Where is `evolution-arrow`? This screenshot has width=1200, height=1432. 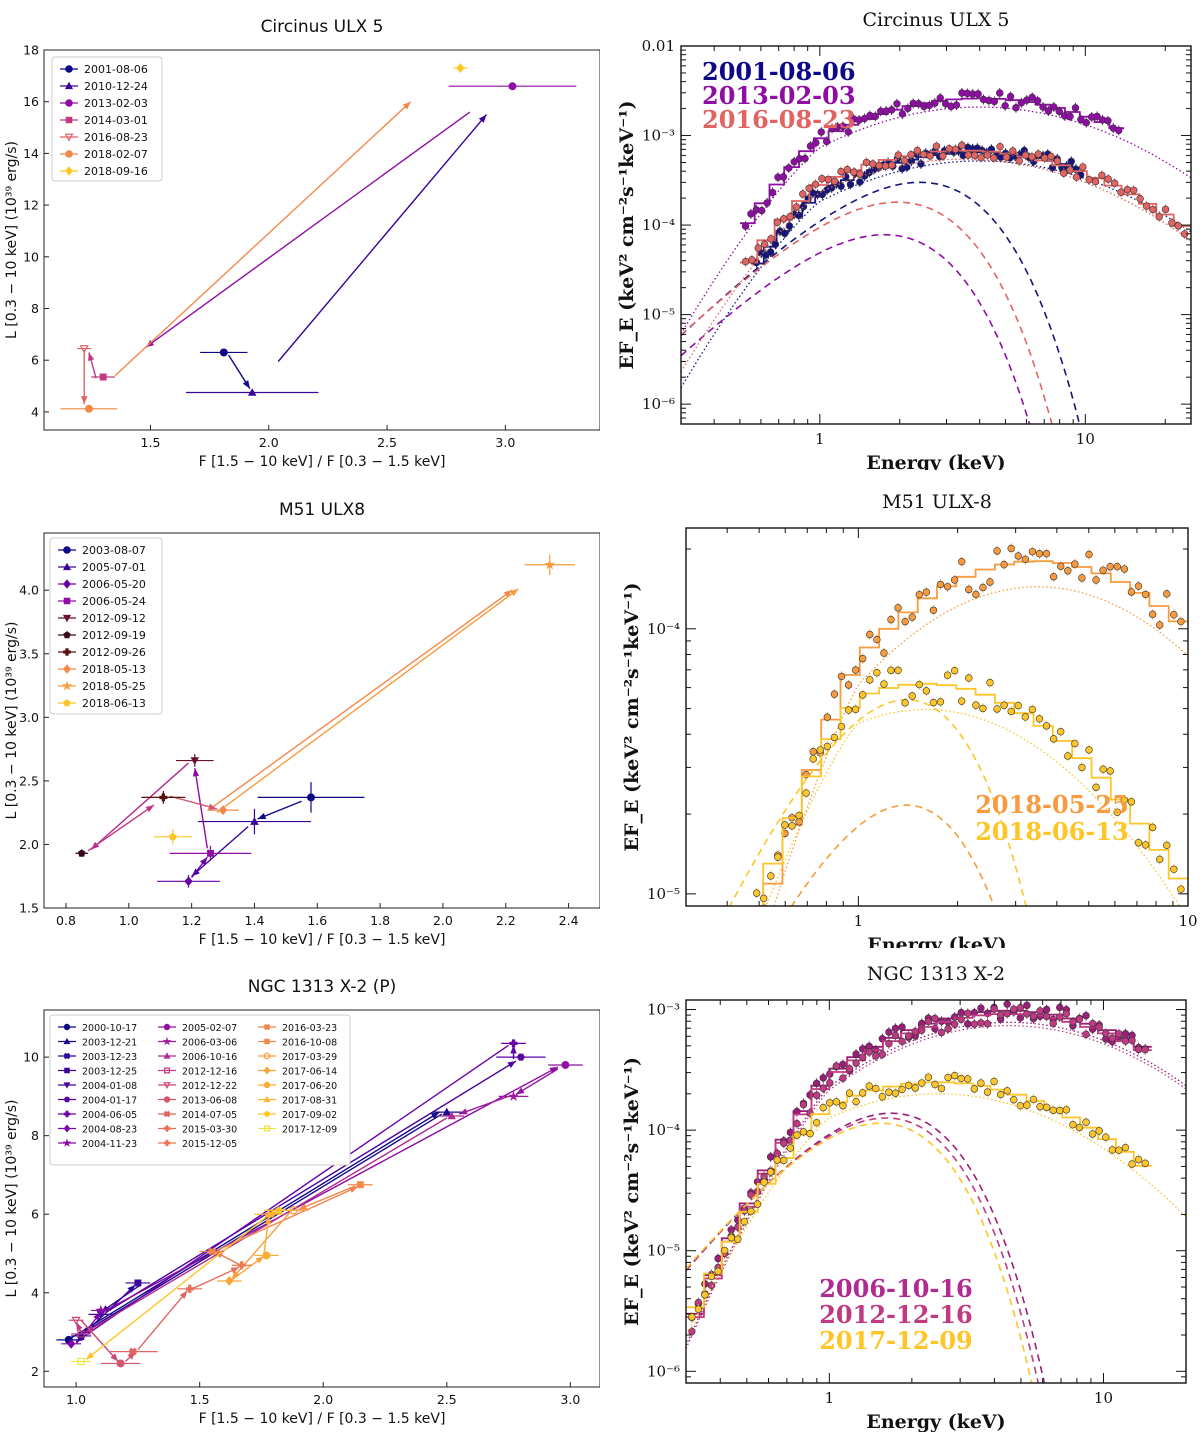
evolution-arrow is located at coordinates (162, 1320).